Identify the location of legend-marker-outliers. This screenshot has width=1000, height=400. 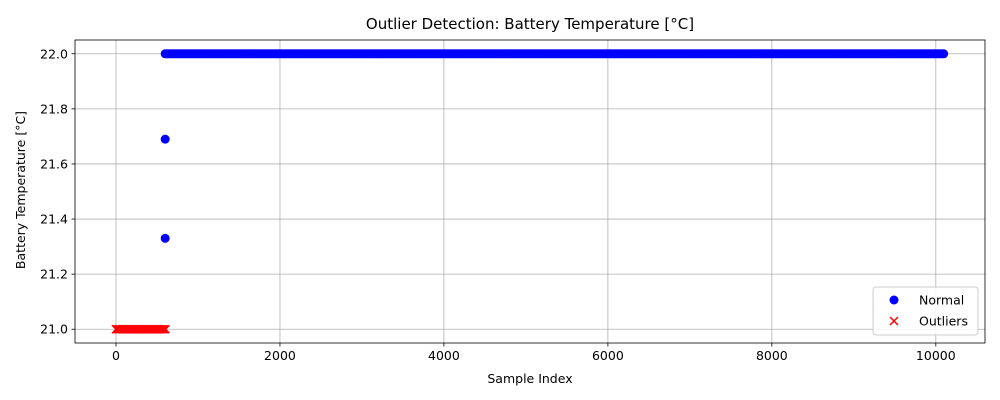
(894, 321).